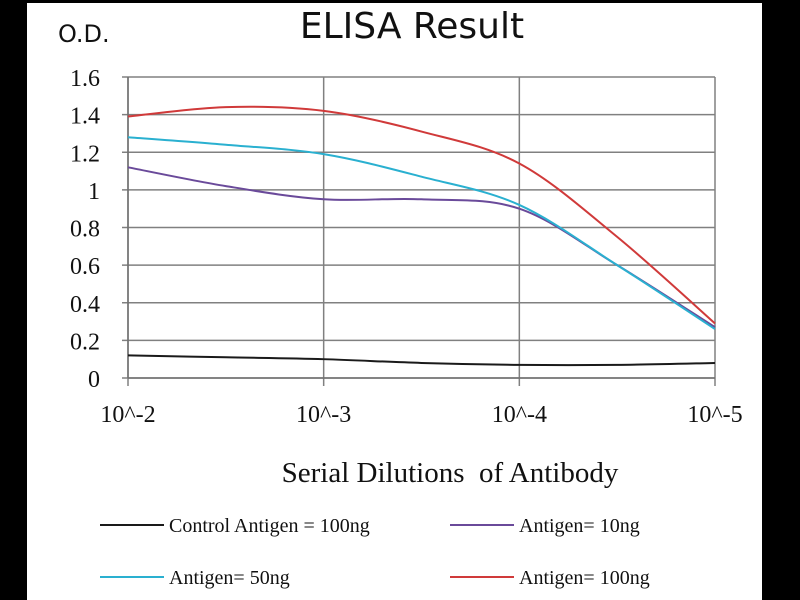 The height and width of the screenshot is (600, 800). What do you see at coordinates (229, 578) in the screenshot?
I see `legend-label: Antigen= 50ng` at bounding box center [229, 578].